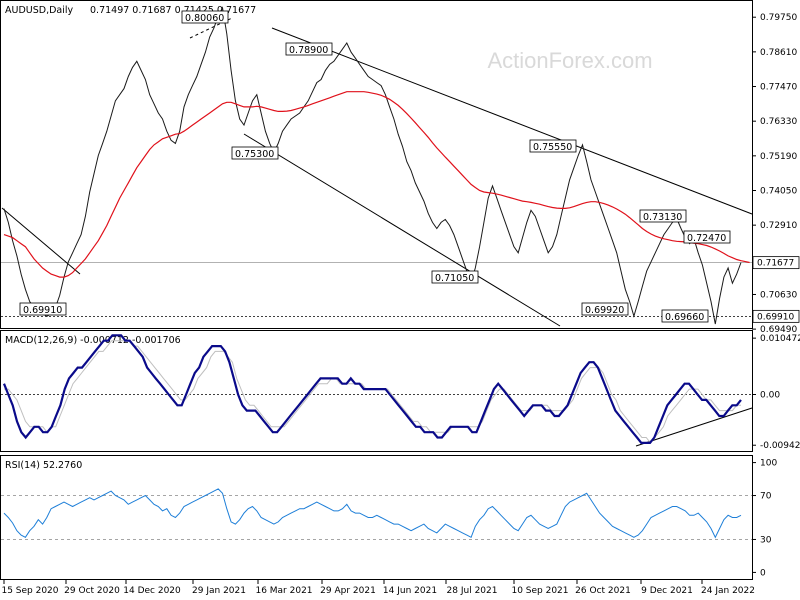 The width and height of the screenshot is (800, 600). Describe the element at coordinates (372, 513) in the screenshot. I see `rsi-line` at that location.